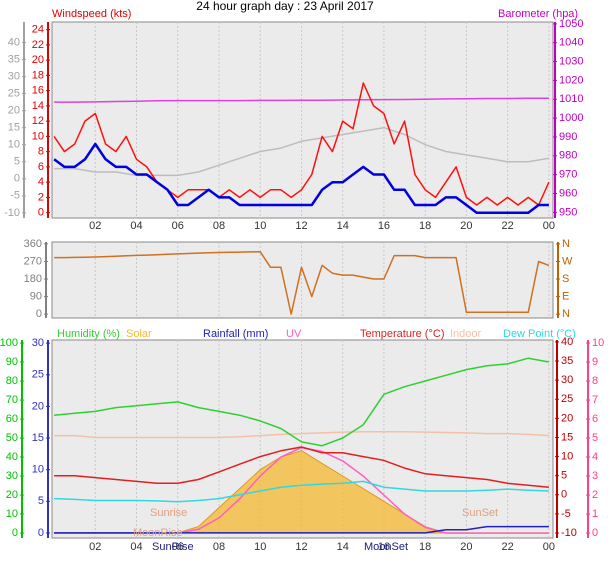  Describe the element at coordinates (595, 362) in the screenshot. I see `y-tick-label: 9` at that location.